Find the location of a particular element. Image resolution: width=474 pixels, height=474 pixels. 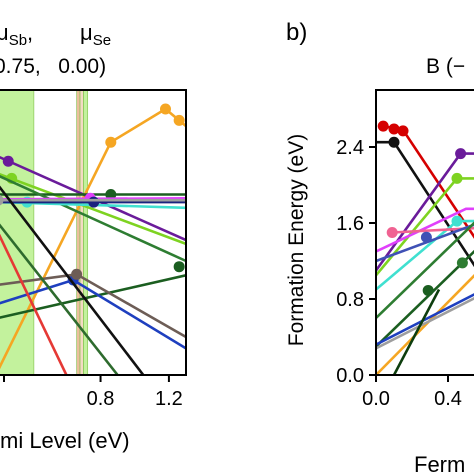

mu-sb-sub: Sb is located at coordinates (18, 40).